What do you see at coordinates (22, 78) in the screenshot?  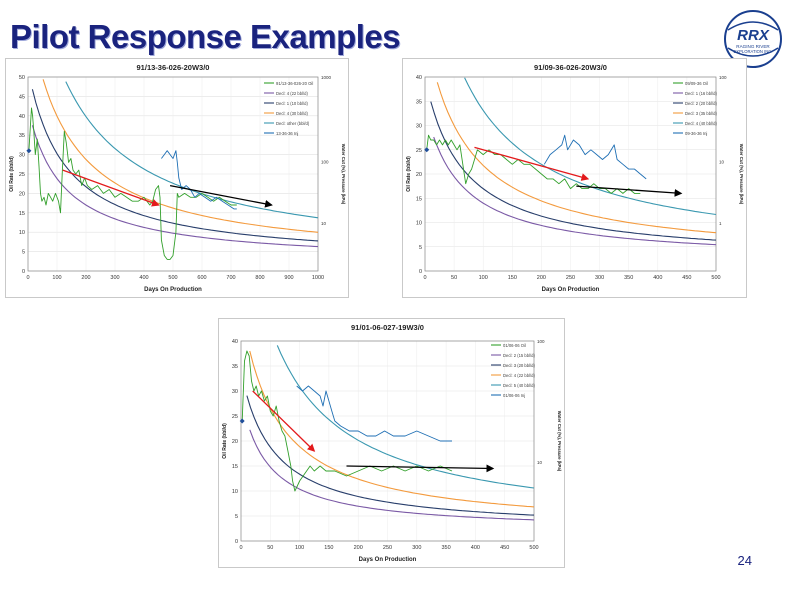 I see `chart-1-ytick-label: 50` at bounding box center [22, 78].